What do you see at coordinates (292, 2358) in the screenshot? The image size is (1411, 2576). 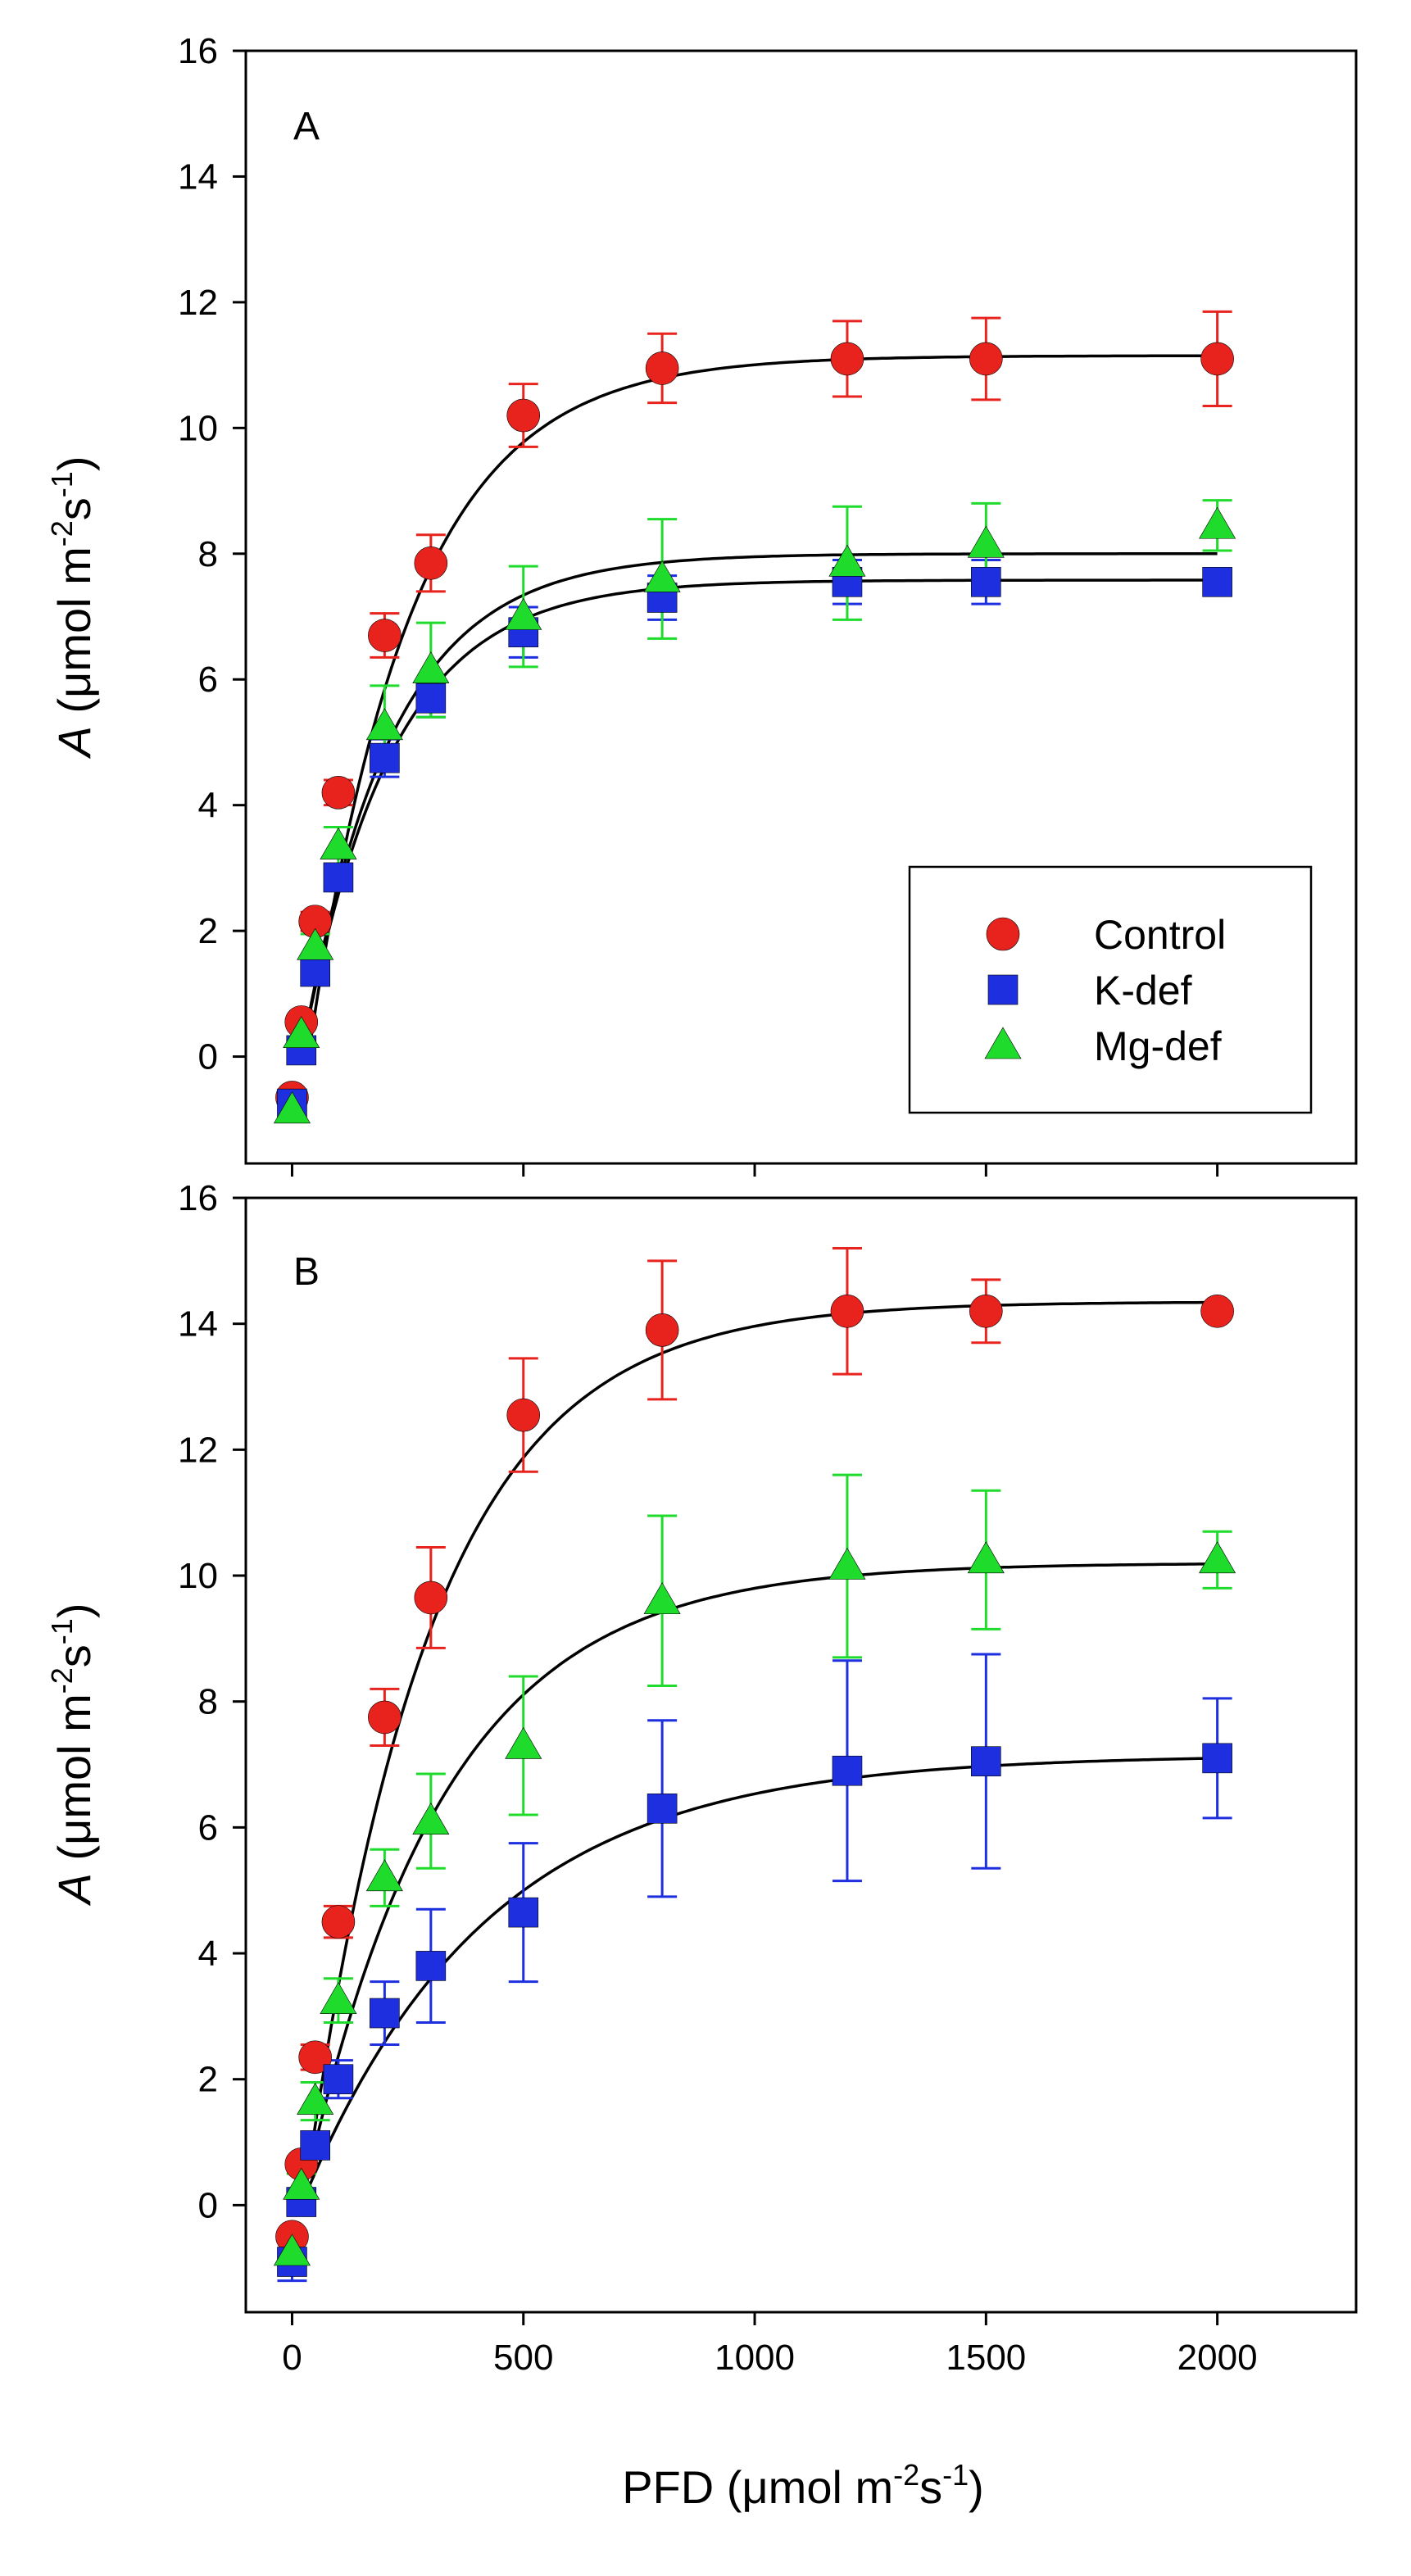 I see `panel-b-x-tick-label: 0` at bounding box center [292, 2358].